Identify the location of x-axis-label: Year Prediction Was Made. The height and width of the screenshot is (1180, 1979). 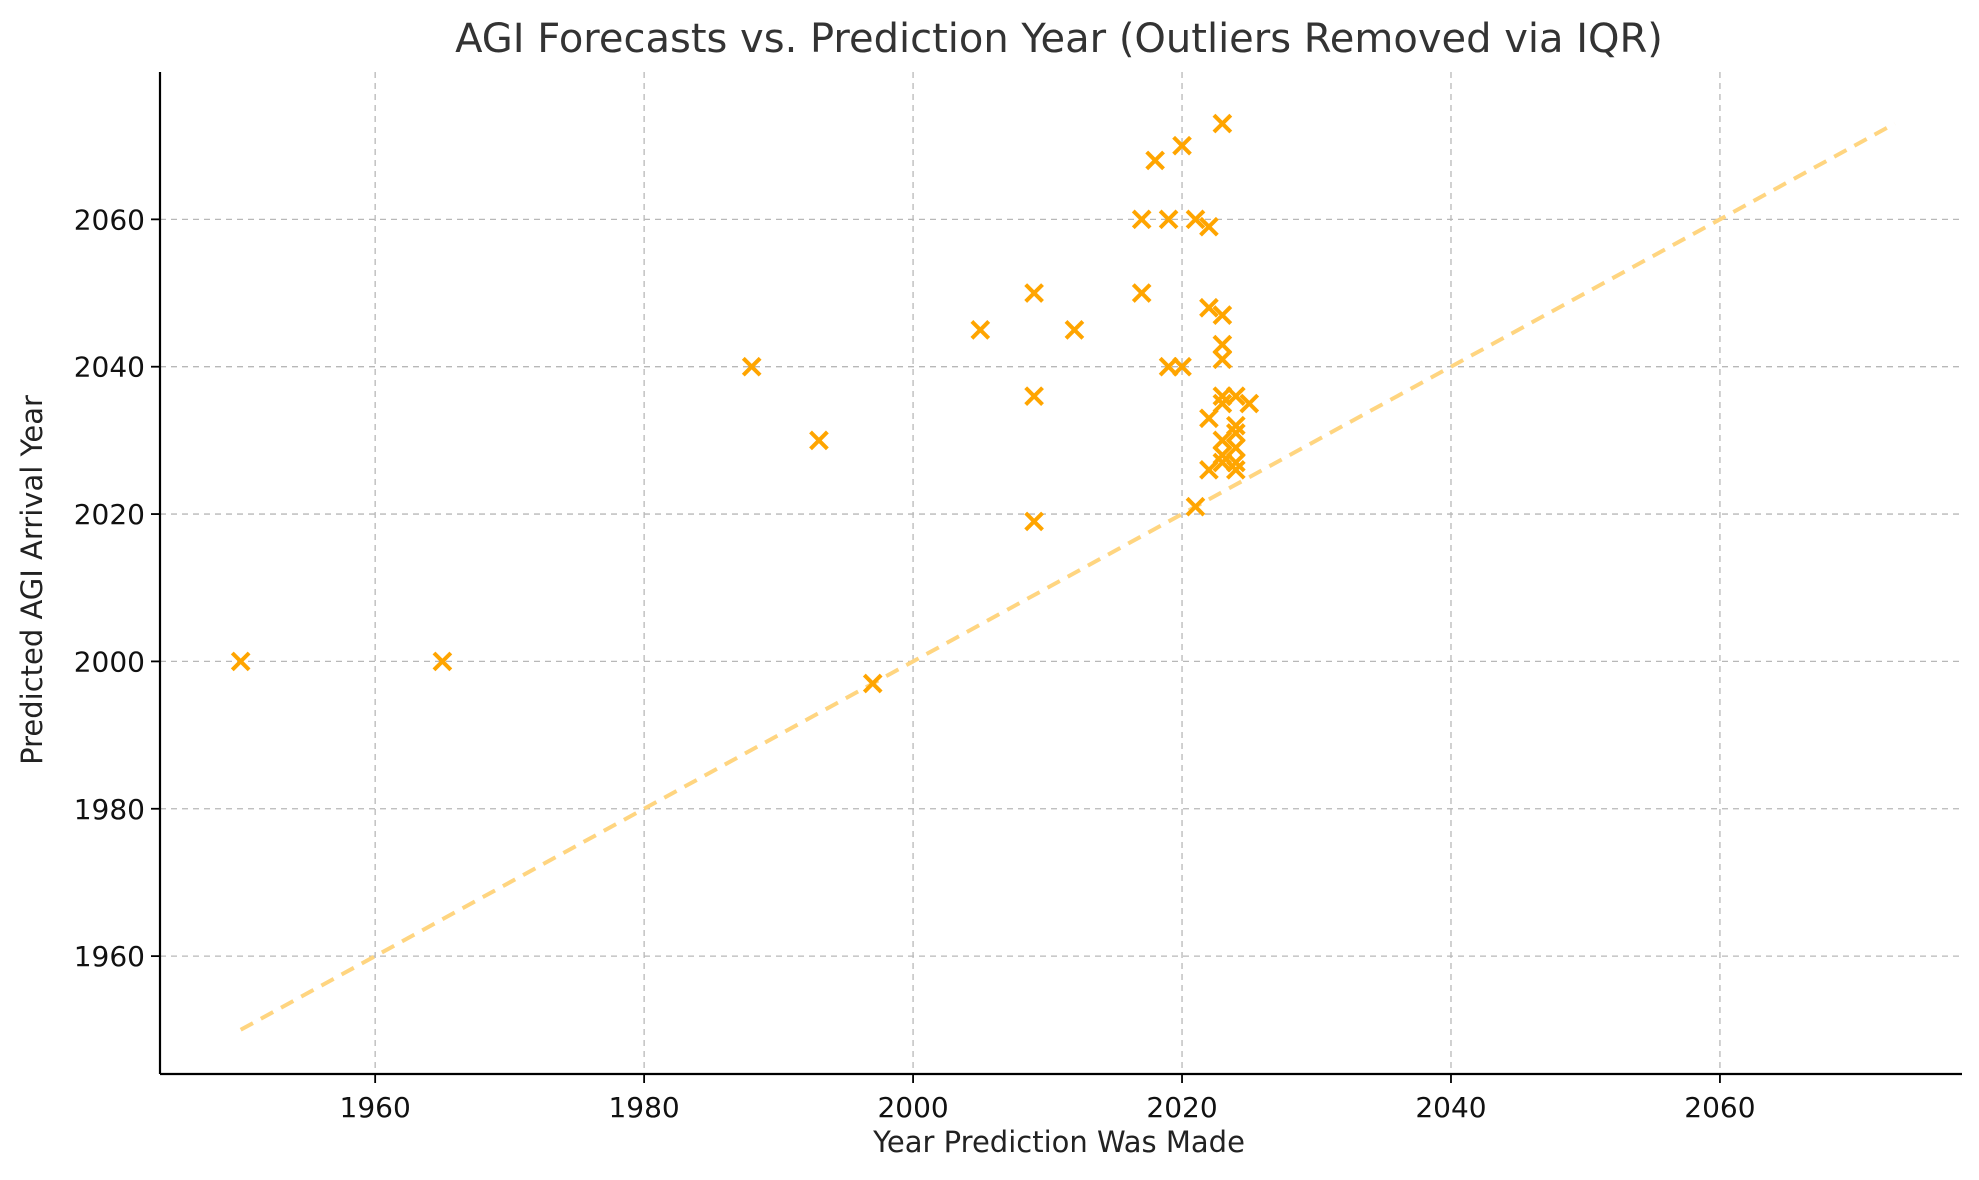
(1058, 1142).